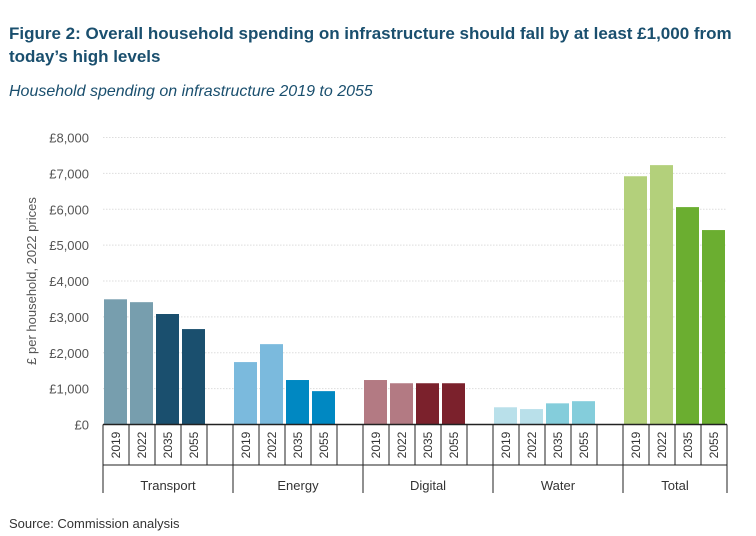  Describe the element at coordinates (167, 369) in the screenshot. I see `bar-transport-2035` at that location.